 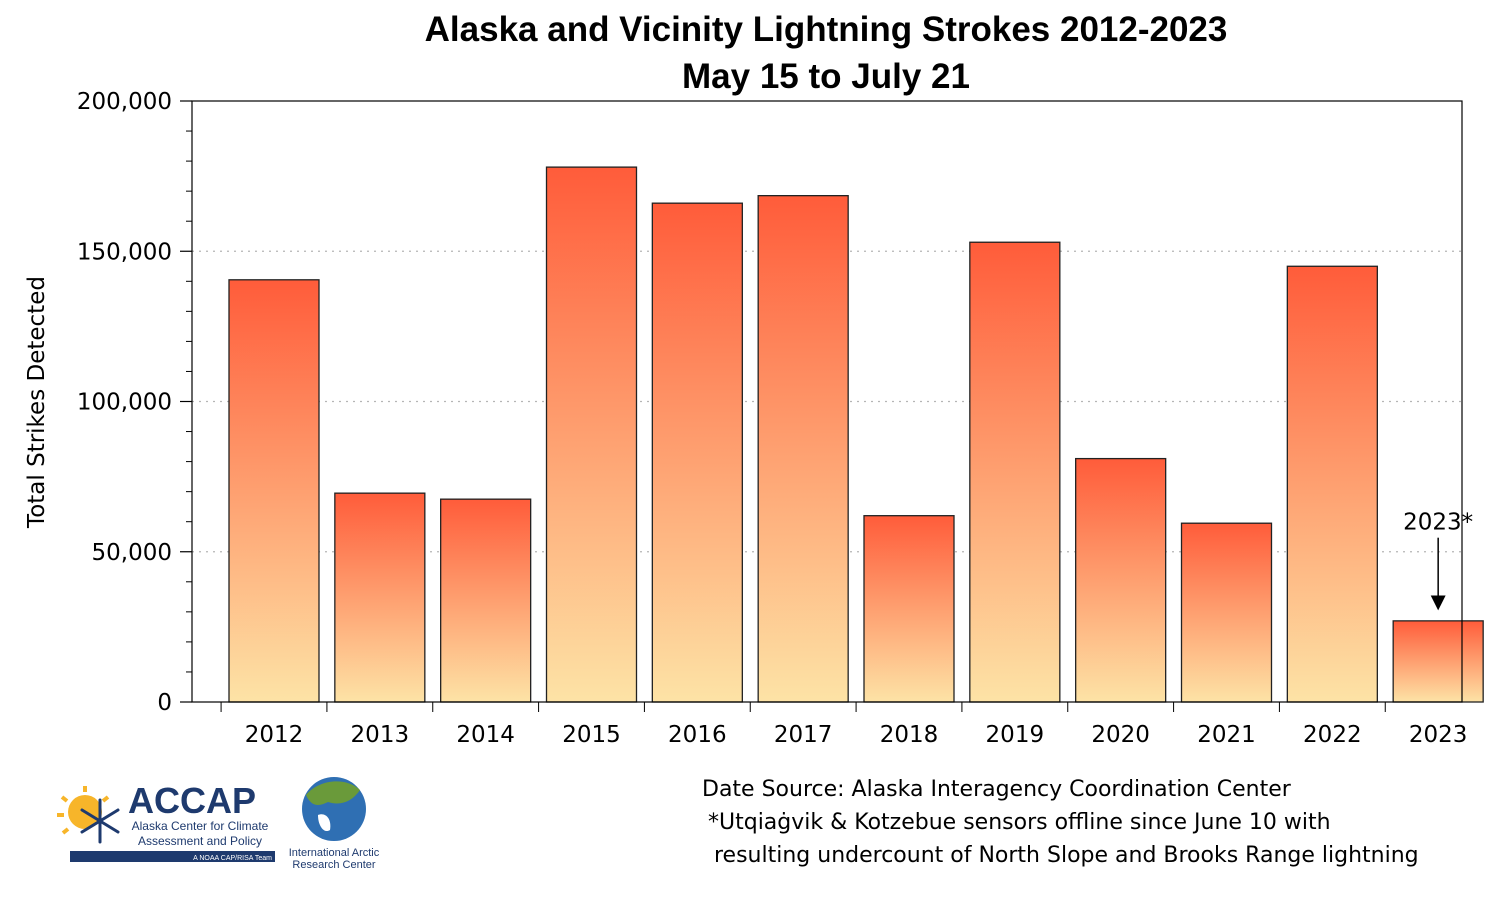 What do you see at coordinates (697, 452) in the screenshot?
I see `bar-2016` at bounding box center [697, 452].